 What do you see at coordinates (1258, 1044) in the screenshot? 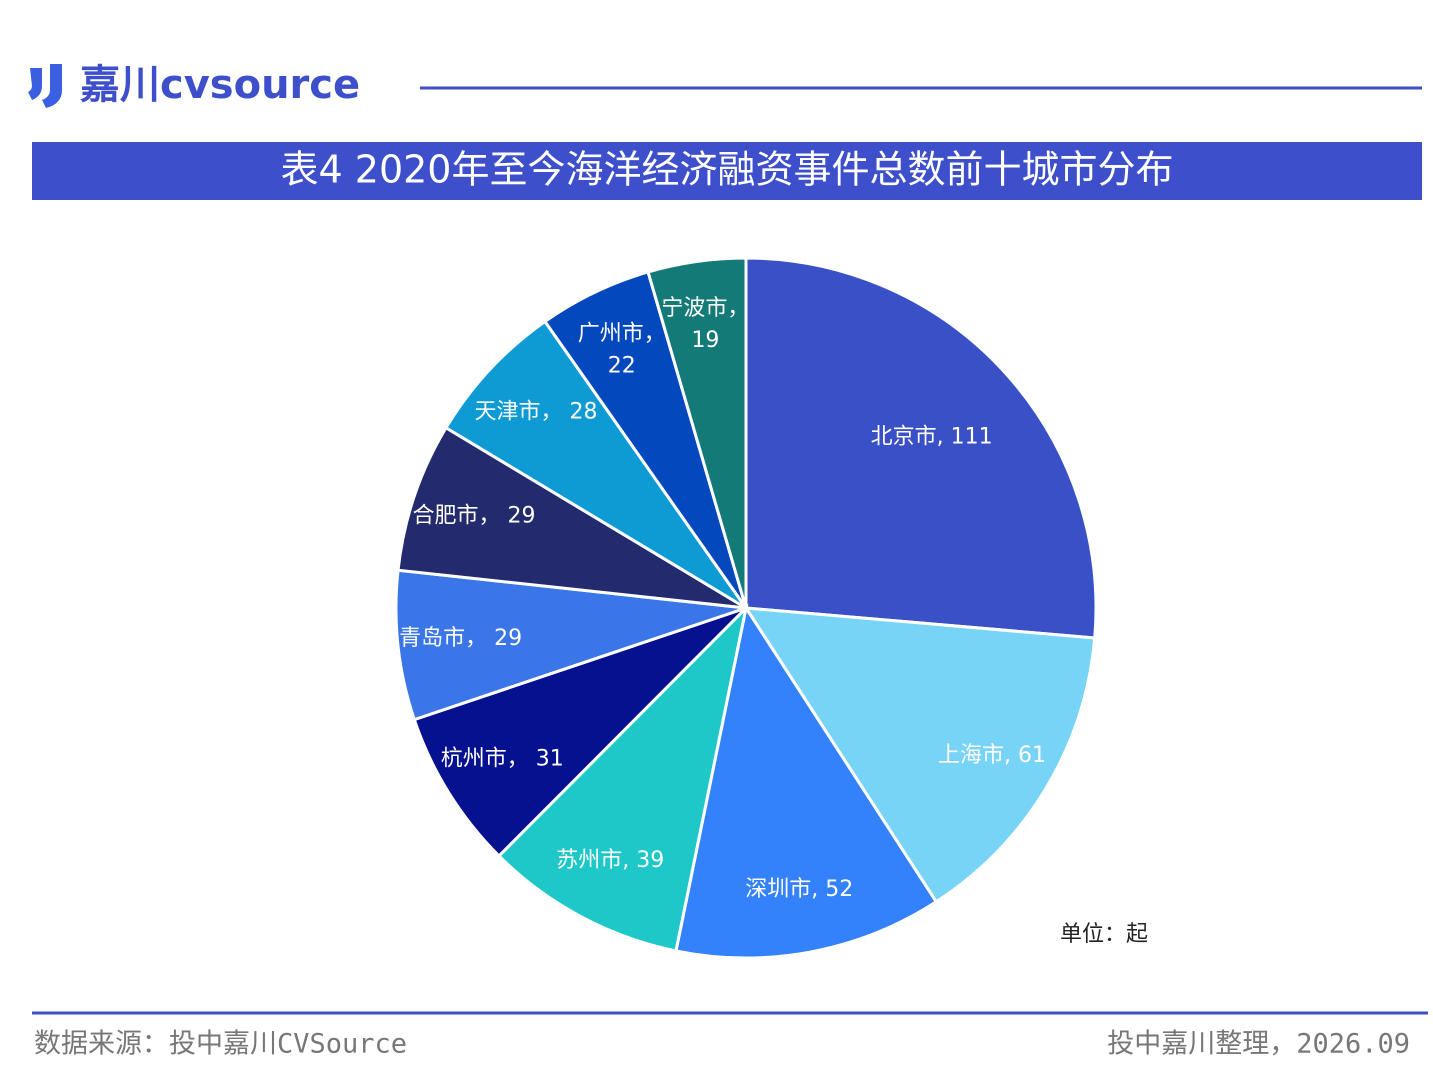
I see `credit: 投中嘉川整理，2026.09` at bounding box center [1258, 1044].